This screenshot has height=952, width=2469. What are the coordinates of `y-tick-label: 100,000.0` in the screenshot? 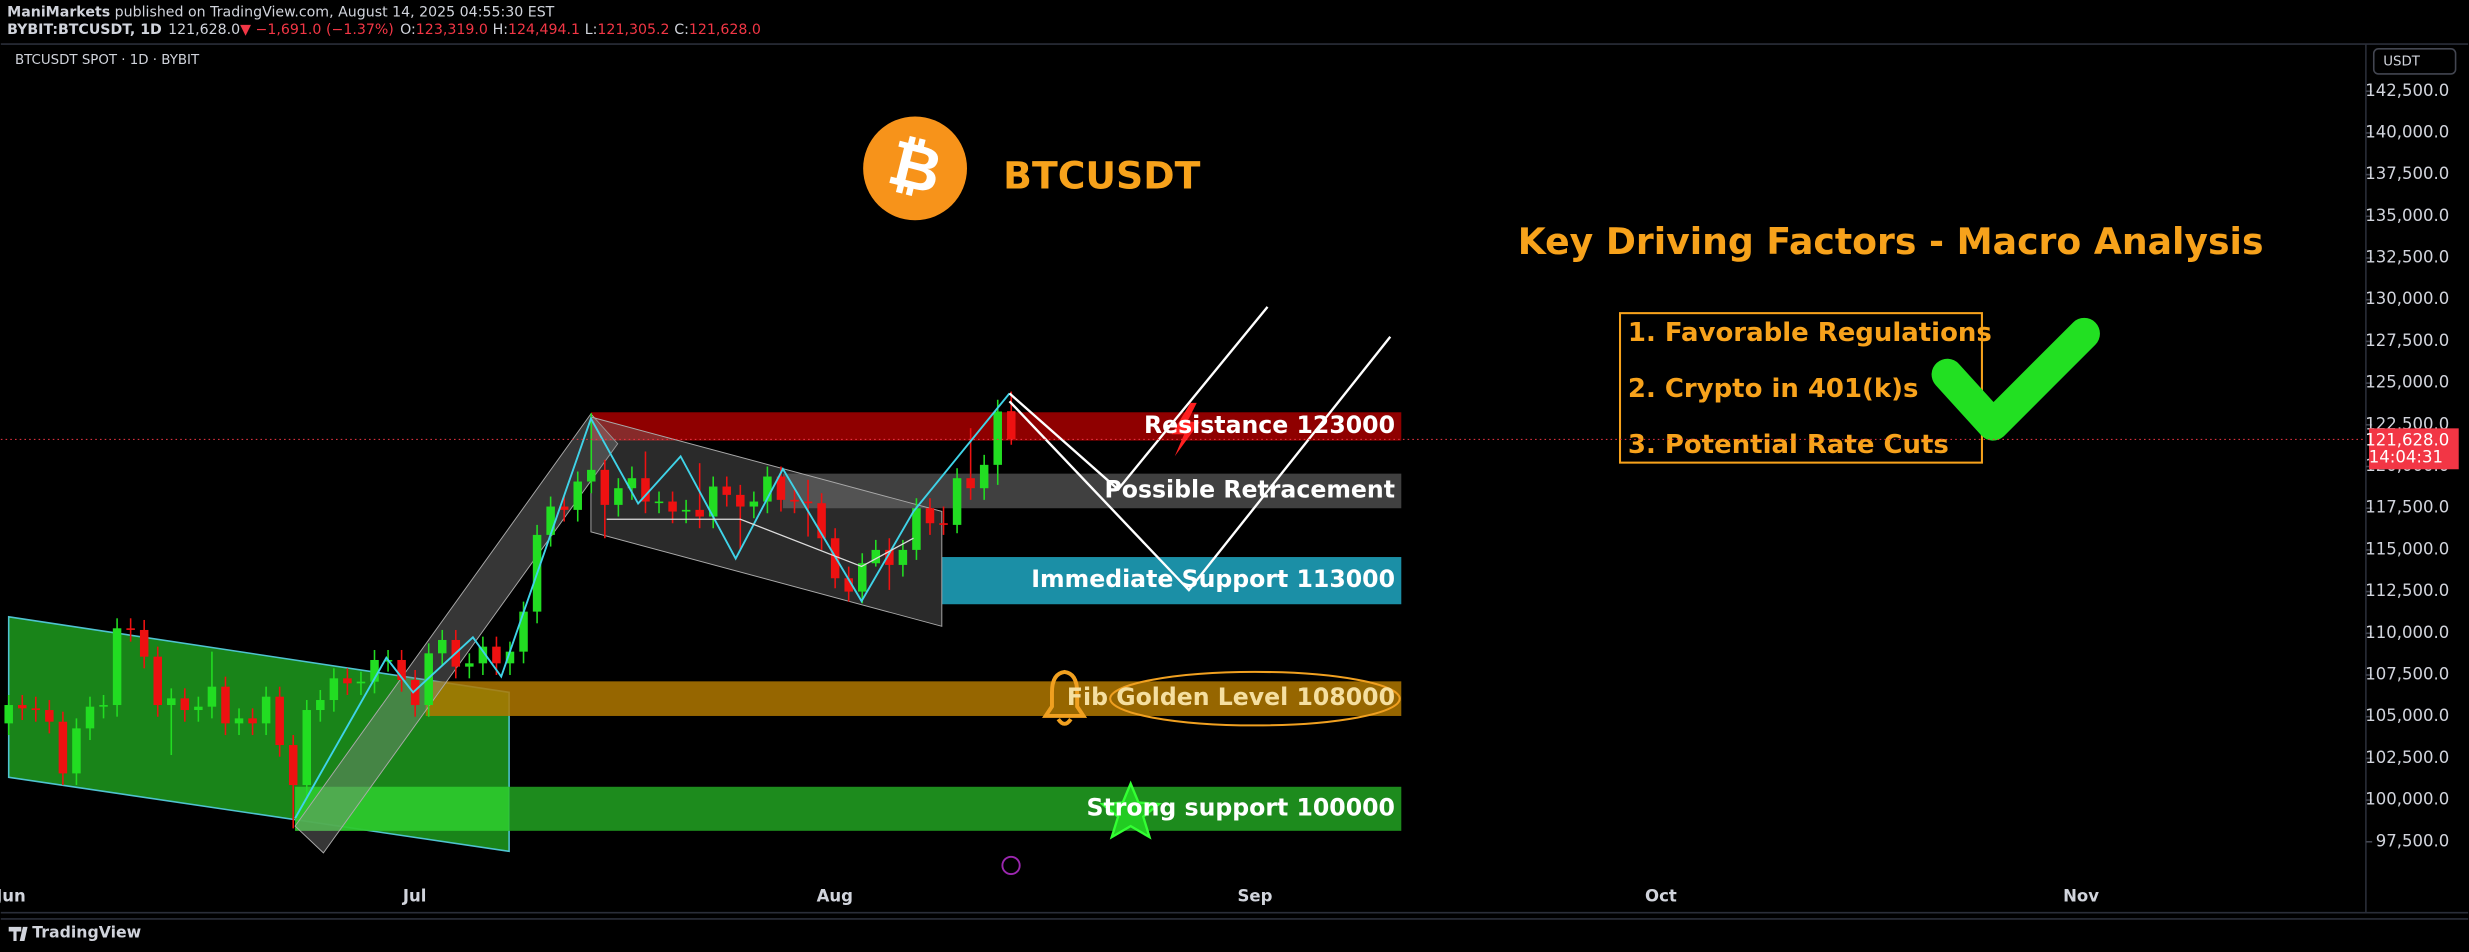 It's located at (2407, 799).